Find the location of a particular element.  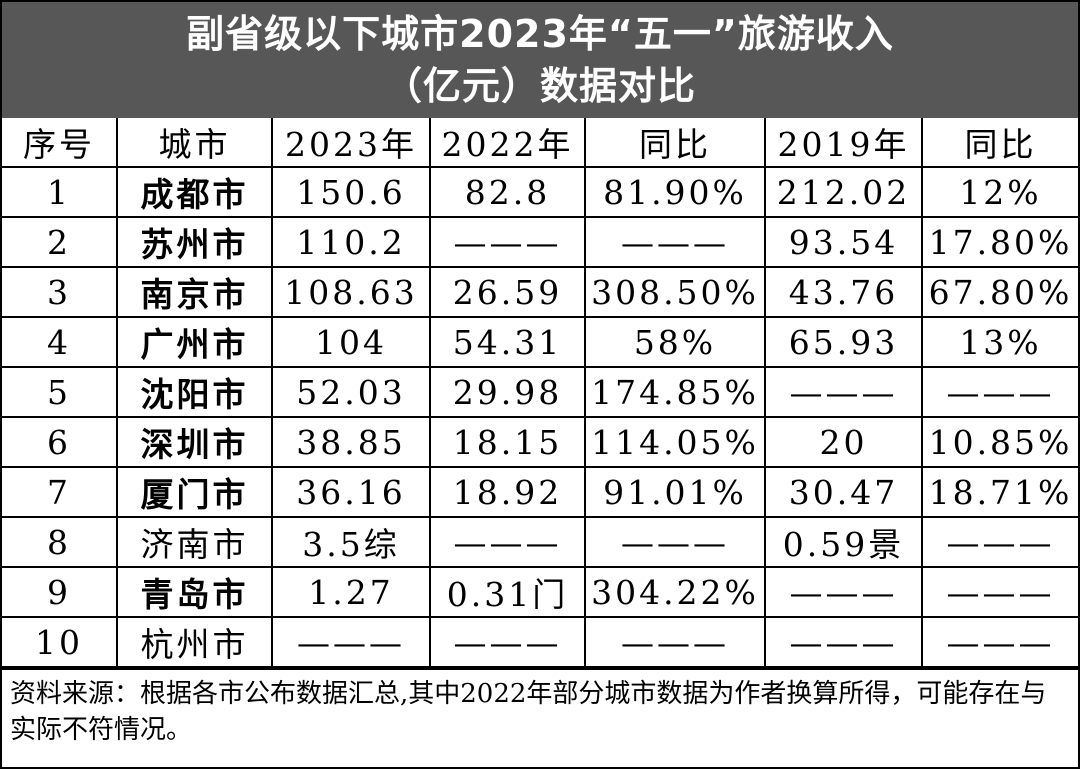

city-cell: 厦门市 is located at coordinates (194, 492).